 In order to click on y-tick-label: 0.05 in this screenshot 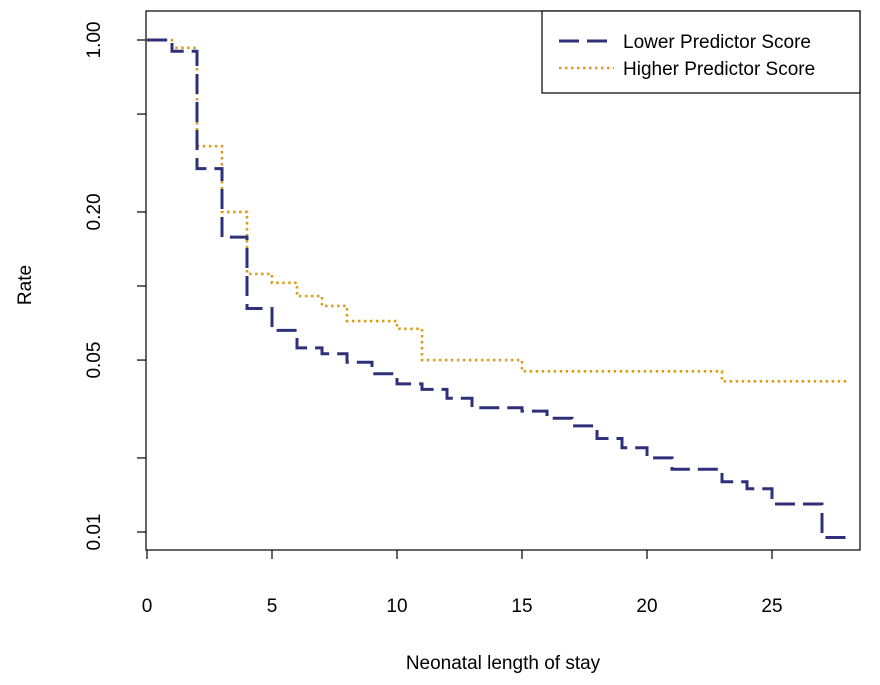, I will do `click(94, 360)`.